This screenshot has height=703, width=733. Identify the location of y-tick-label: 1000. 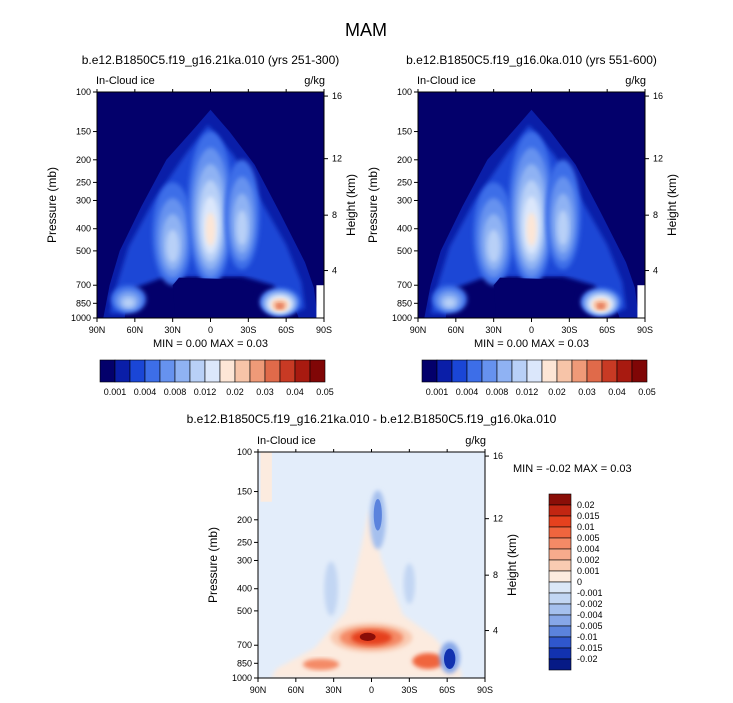
(402, 318).